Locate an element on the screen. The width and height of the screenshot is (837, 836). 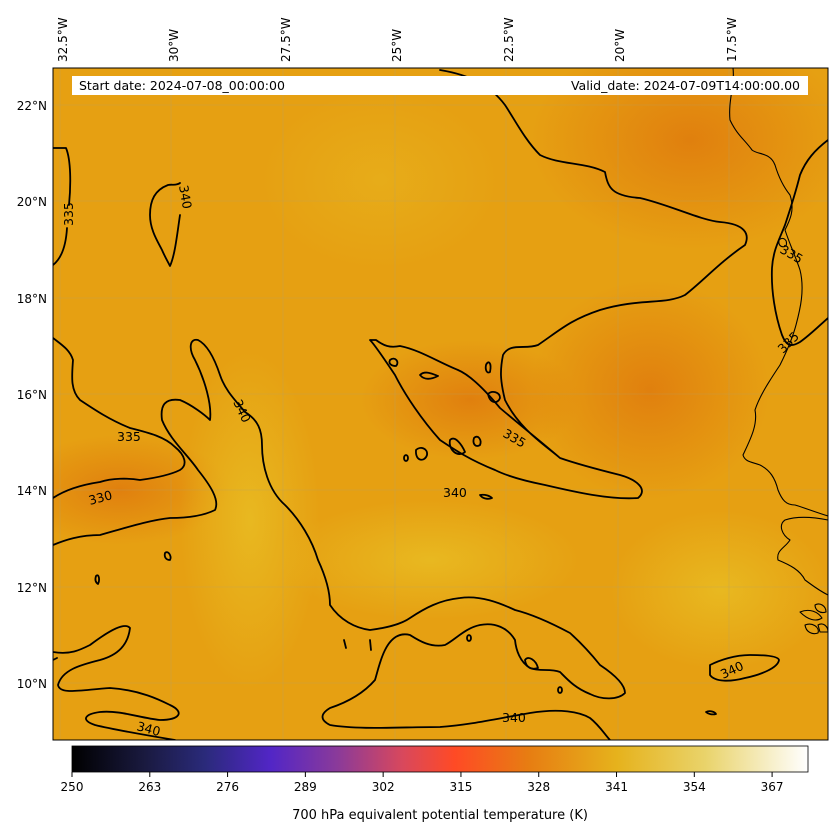
latitude-labels: 22°N 20°N 18°N 16°N 14°N 12°N 10°N is located at coordinates (32, 395).